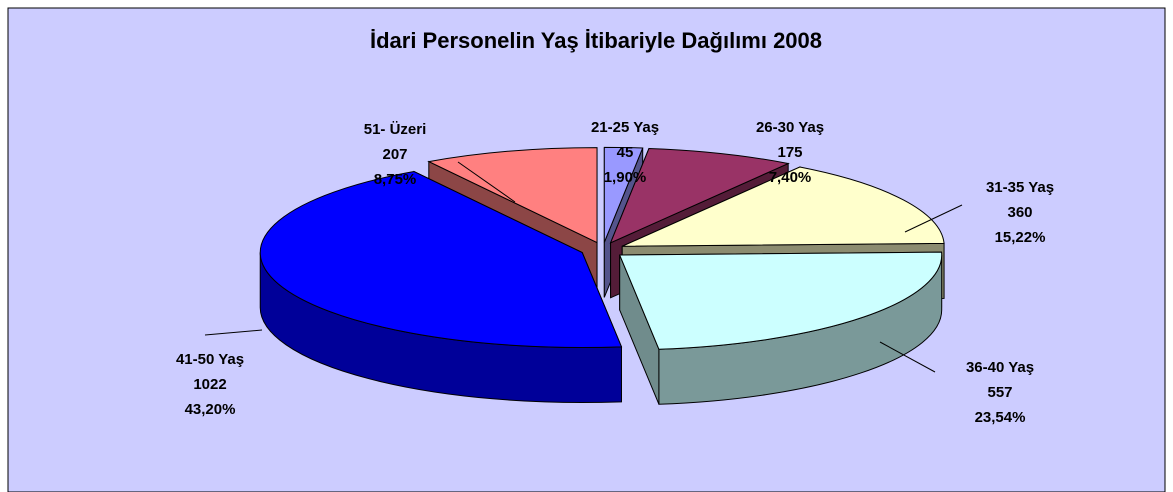  What do you see at coordinates (790, 177) in the screenshot?
I see `data-label-share: 7,40%` at bounding box center [790, 177].